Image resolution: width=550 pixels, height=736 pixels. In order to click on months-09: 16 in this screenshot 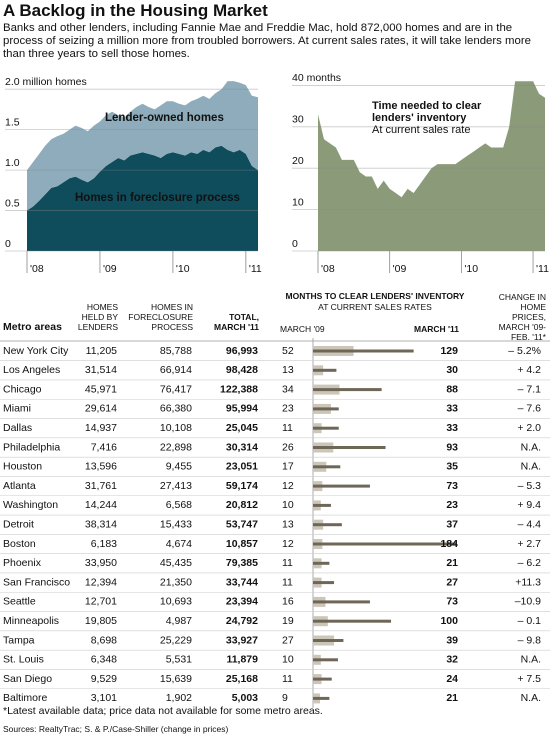, I will do `click(288, 602)`.